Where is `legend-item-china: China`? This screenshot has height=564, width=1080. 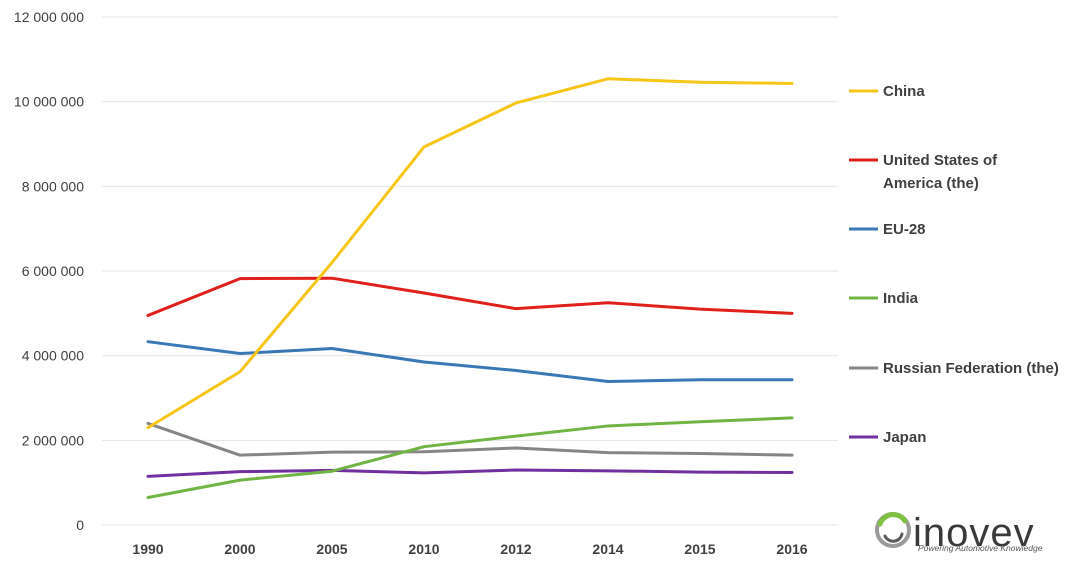
legend-item-china: China is located at coordinates (887, 91).